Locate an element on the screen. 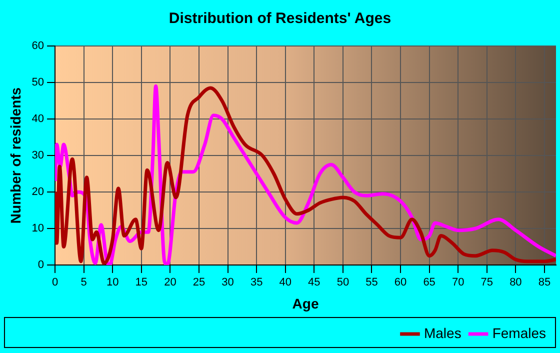 The height and width of the screenshot is (353, 560). y-tick-label: 0 is located at coordinates (41, 265).